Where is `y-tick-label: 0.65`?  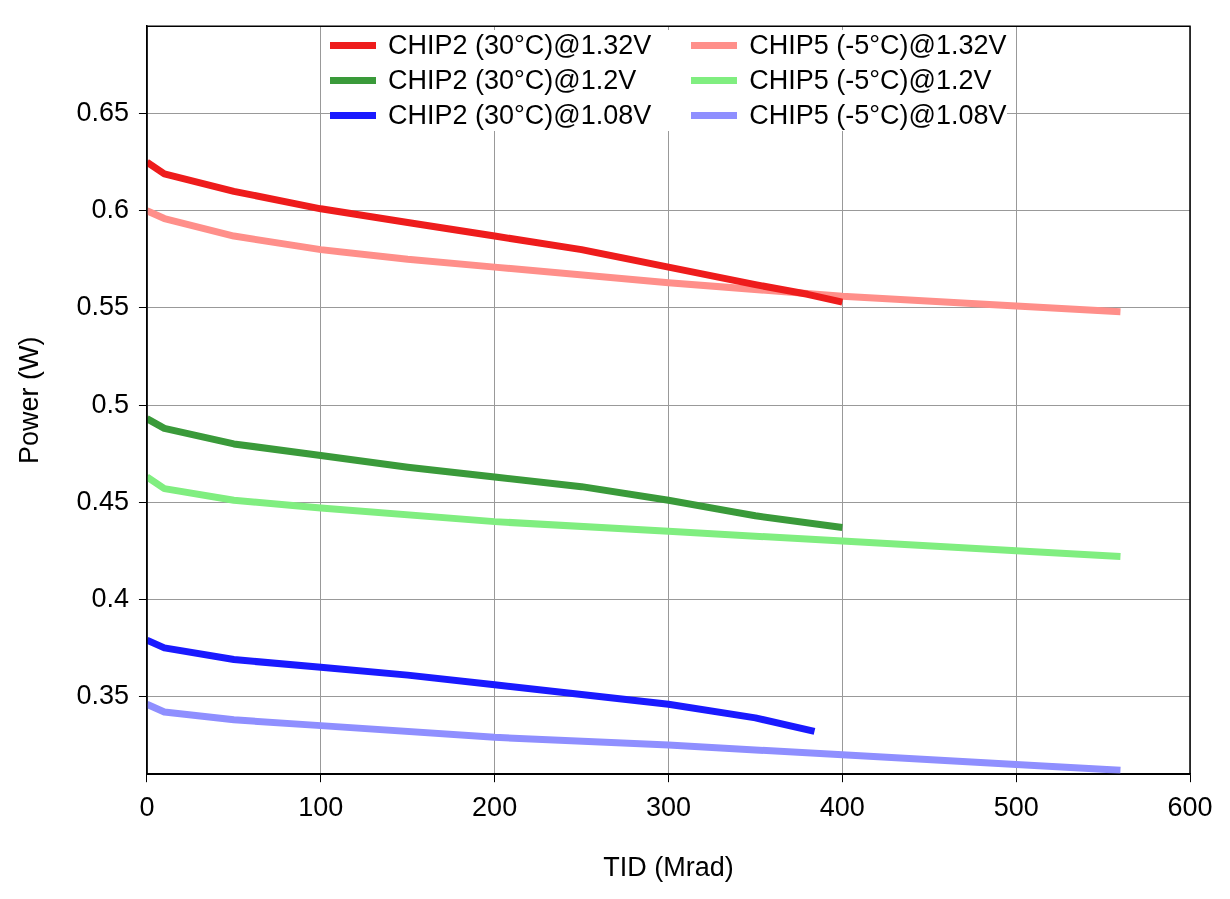
y-tick-label: 0.65 is located at coordinates (102, 112).